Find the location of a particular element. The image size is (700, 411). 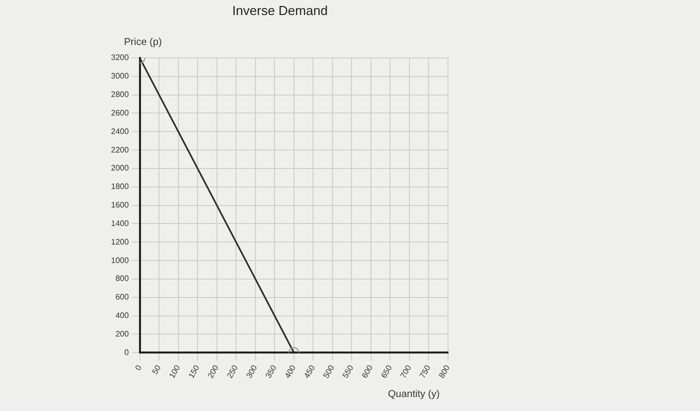

x-tick-label: 750 is located at coordinates (425, 371).